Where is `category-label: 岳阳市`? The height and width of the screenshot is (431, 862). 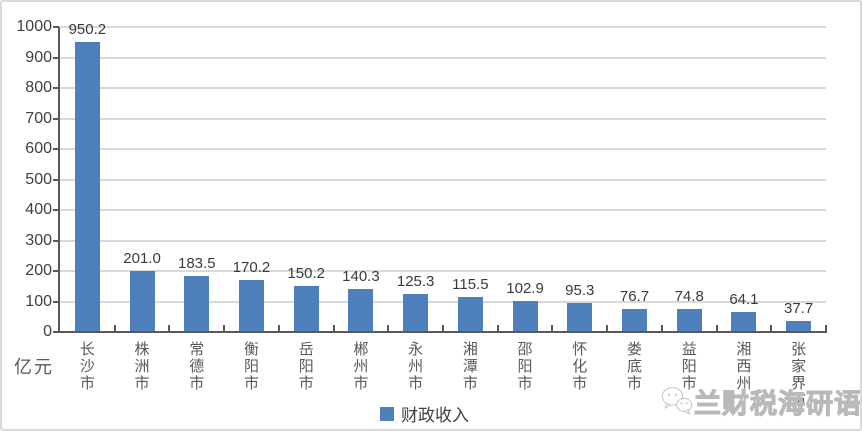 category-label: 岳阳市 is located at coordinates (306, 367).